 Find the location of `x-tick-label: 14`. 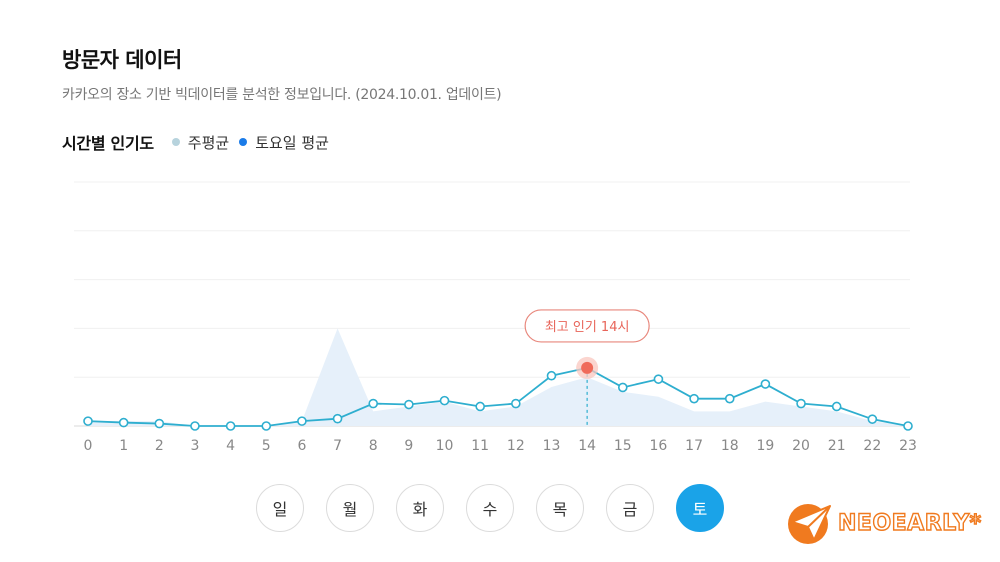

x-tick-label: 14 is located at coordinates (587, 446).